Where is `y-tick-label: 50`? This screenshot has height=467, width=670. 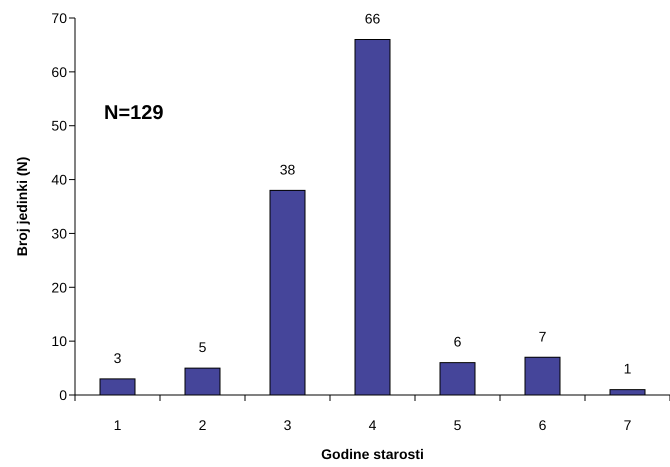 y-tick-label: 50 is located at coordinates (59, 126).